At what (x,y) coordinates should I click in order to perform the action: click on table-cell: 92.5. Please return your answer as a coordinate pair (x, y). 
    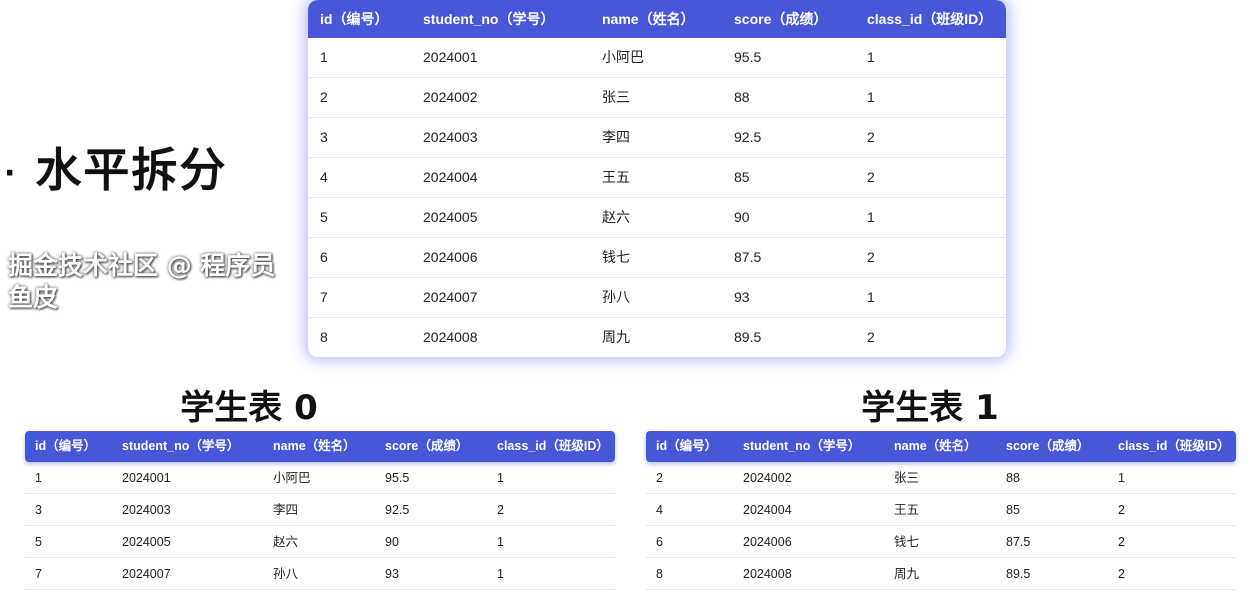
    Looking at the image, I should click on (397, 510).